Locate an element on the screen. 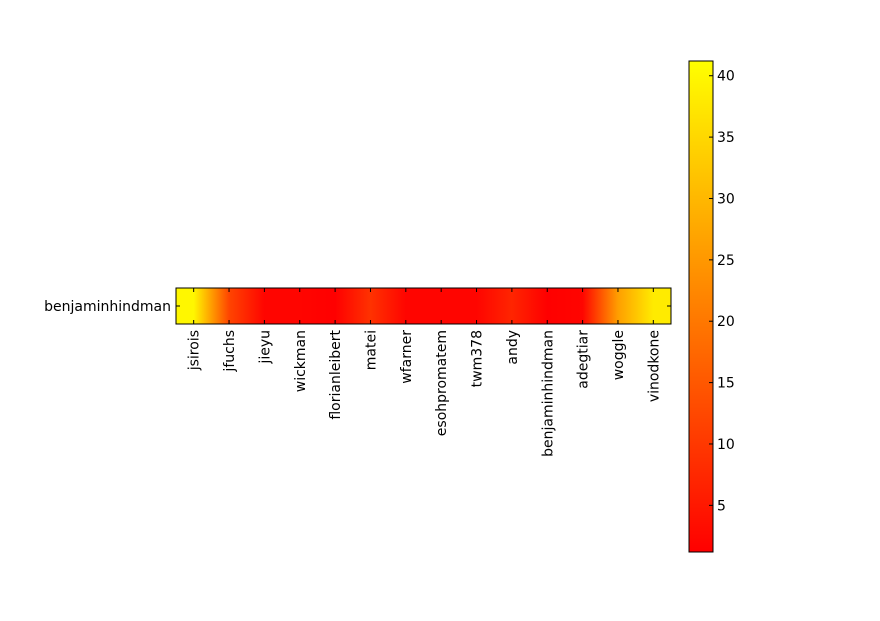 This screenshot has height=621, width=880. y-tick-label: benjaminhindman is located at coordinates (107, 307).